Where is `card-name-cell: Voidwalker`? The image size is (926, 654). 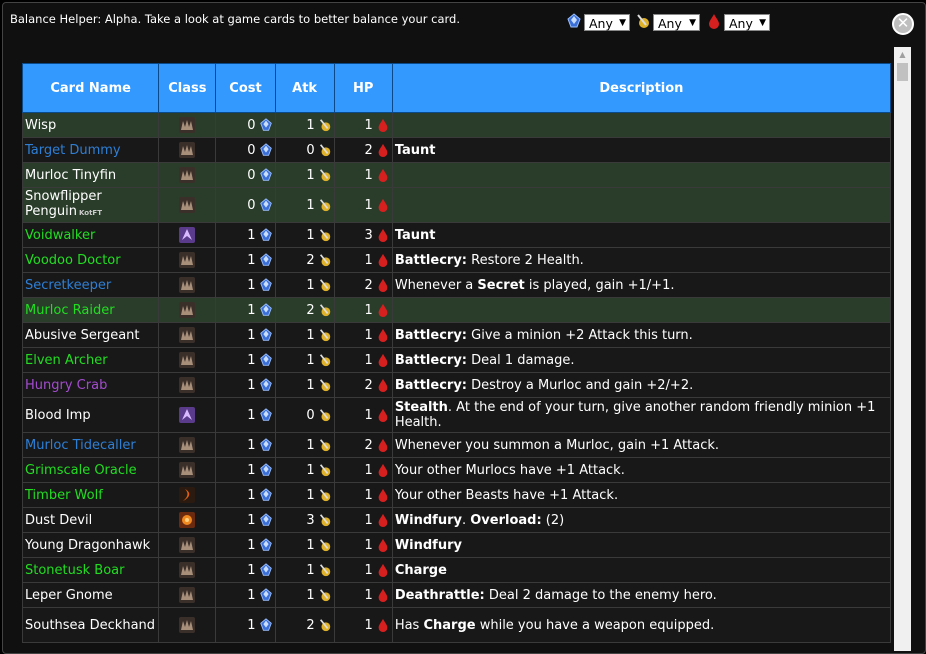 card-name-cell: Voidwalker is located at coordinates (90, 235).